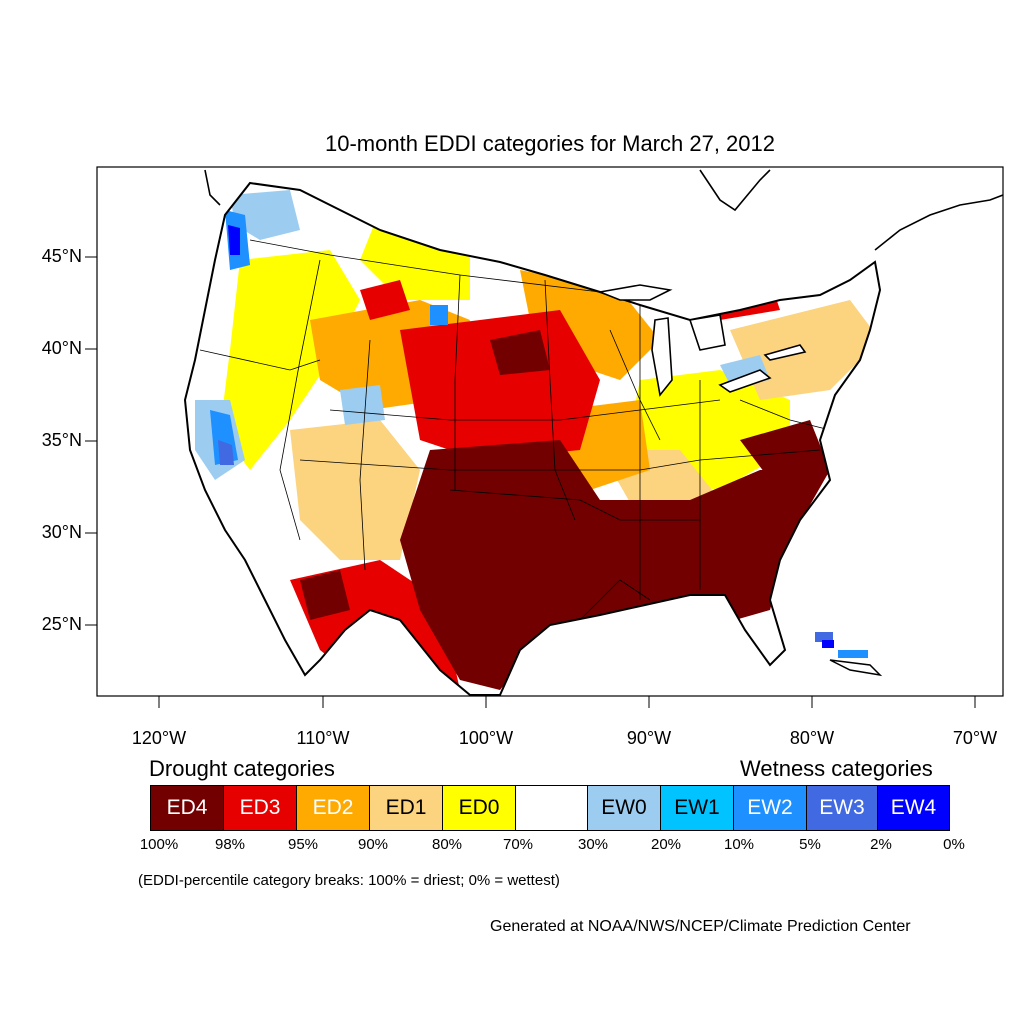 Image resolution: width=1024 pixels, height=1024 pixels. Describe the element at coordinates (666, 844) in the screenshot. I see `legend-break-label: 20%` at that location.